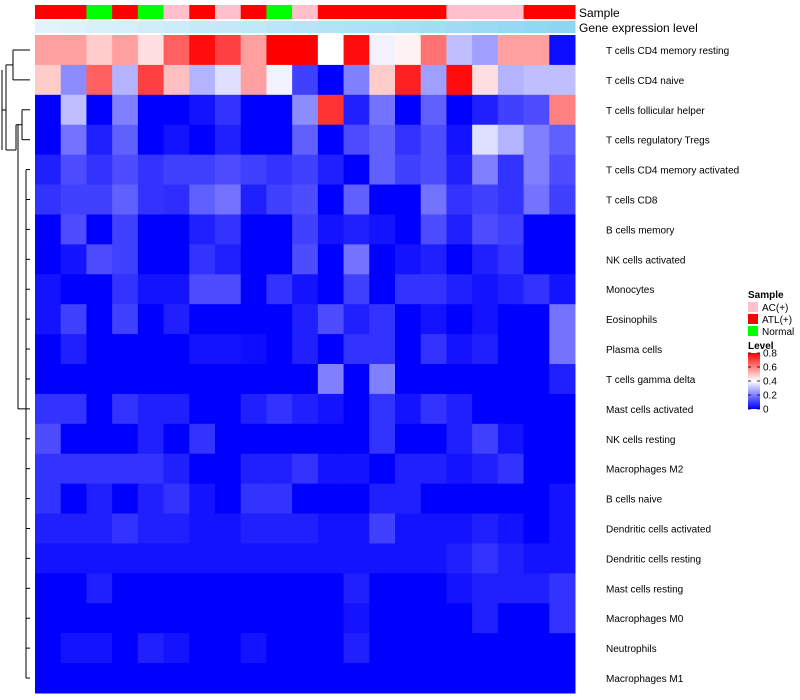 This screenshot has height=700, width=800. I want to click on legend-level-tick-label: 0.4, so click(770, 382).